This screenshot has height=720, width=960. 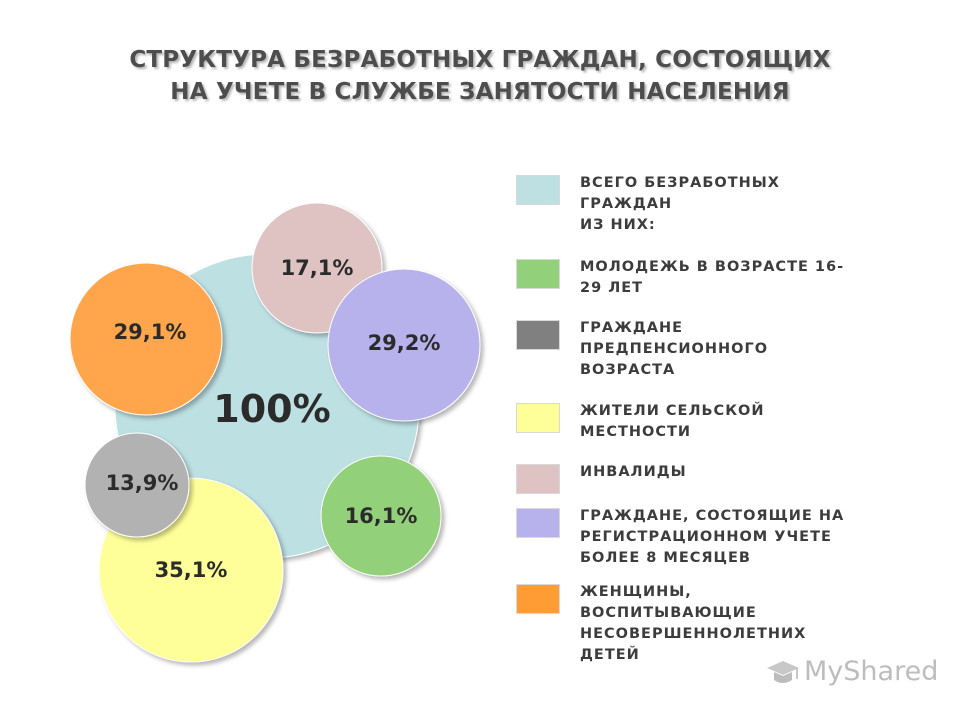 I want to click on legend-label: ВСЕГО БЕЗРАБОТНЫХ ГРАЖДАН ИЗ НИХ:, so click(x=680, y=204).